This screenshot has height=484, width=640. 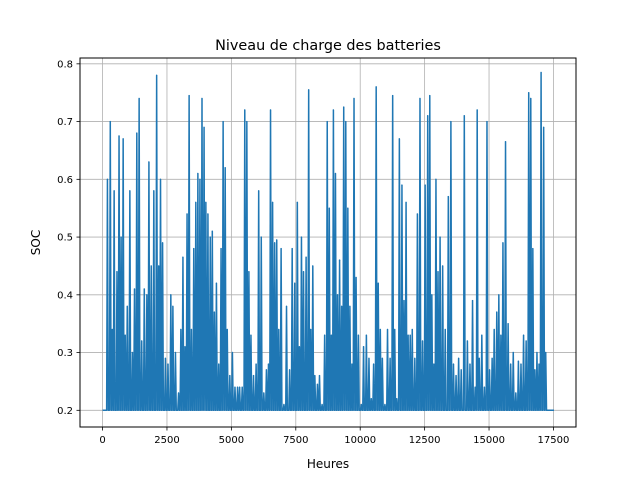 What do you see at coordinates (65, 295) in the screenshot?
I see `y-tick-label: 0.4` at bounding box center [65, 295].